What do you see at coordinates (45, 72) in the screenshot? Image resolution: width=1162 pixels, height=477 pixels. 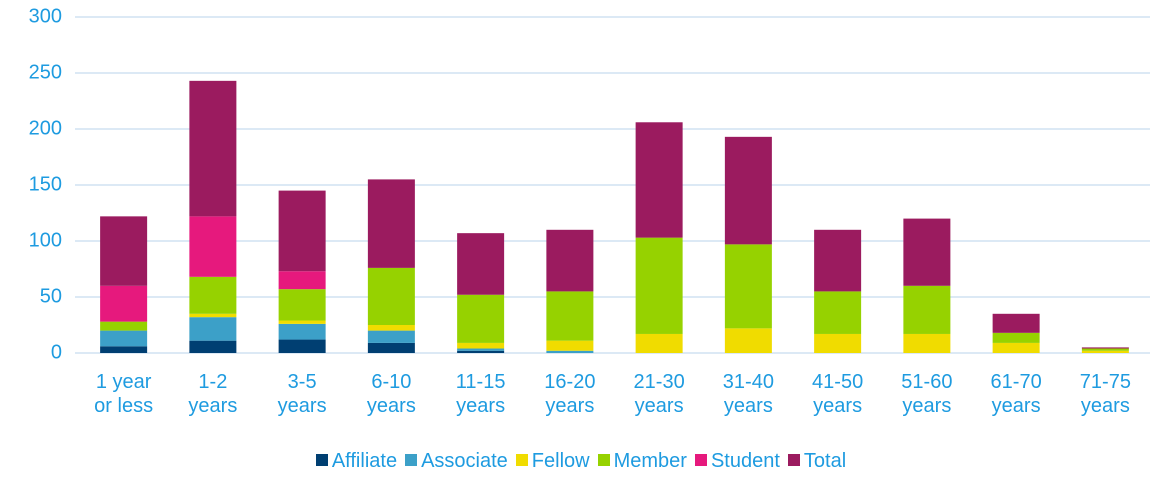 I see `y-tick-label: 250` at bounding box center [45, 72].